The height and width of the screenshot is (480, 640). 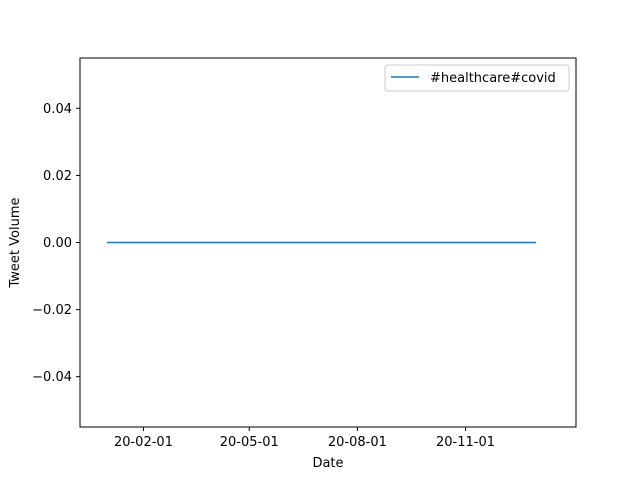 What do you see at coordinates (52, 310) in the screenshot?
I see `y-tick-label: −0.02` at bounding box center [52, 310].